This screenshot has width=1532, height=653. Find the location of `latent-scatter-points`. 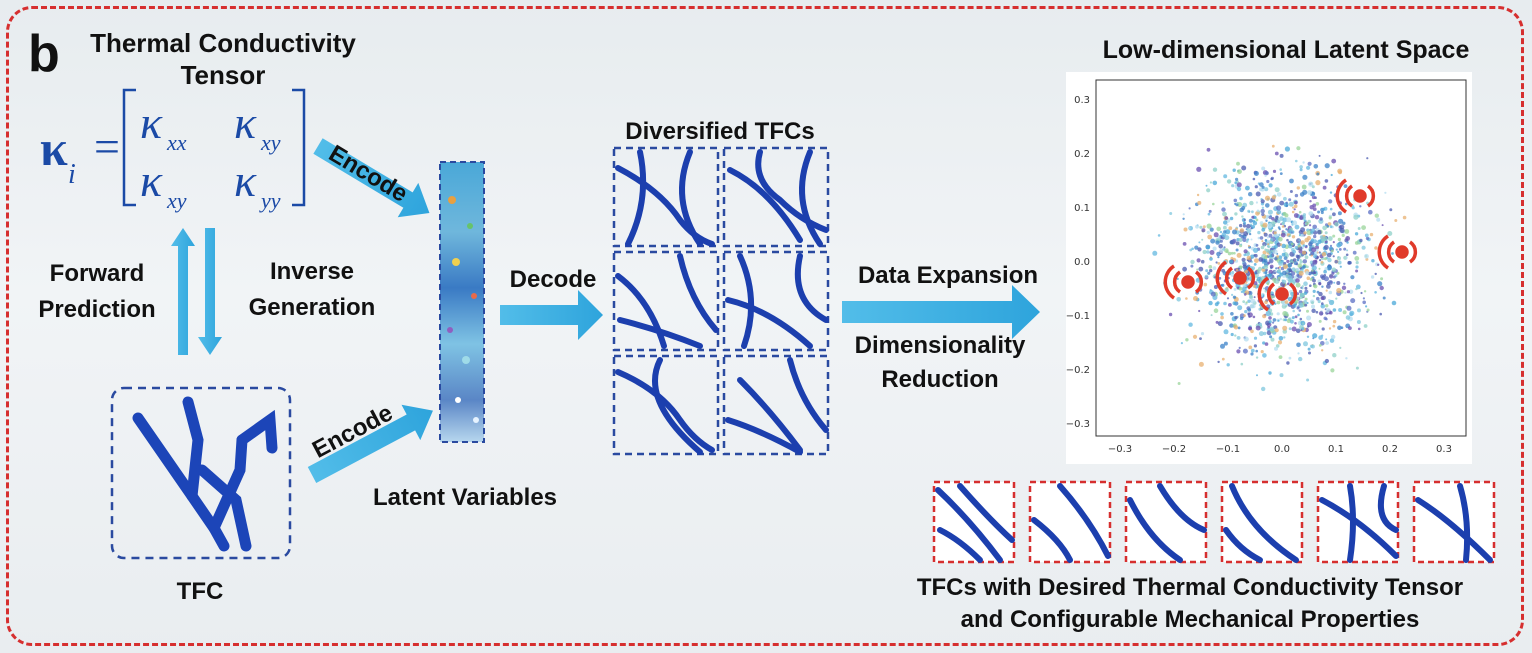

latent-scatter-points is located at coordinates (1279, 268).